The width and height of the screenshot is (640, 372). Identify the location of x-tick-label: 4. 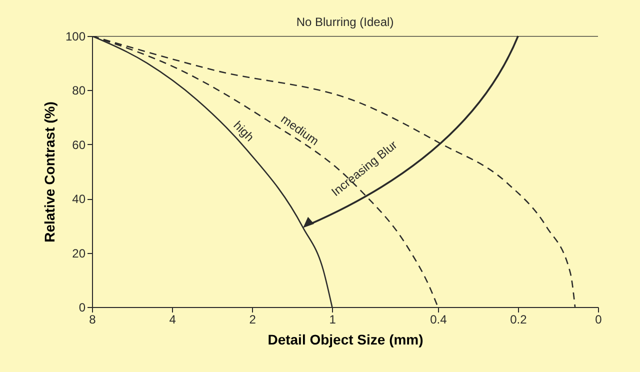
(172, 319).